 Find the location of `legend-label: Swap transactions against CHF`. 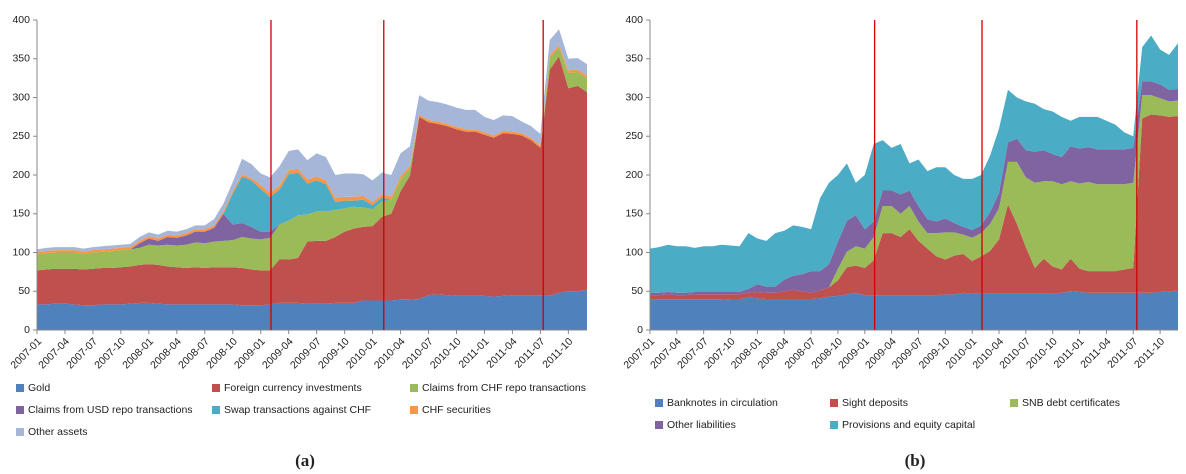

legend-label: Swap transactions against CHF is located at coordinates (297, 410).